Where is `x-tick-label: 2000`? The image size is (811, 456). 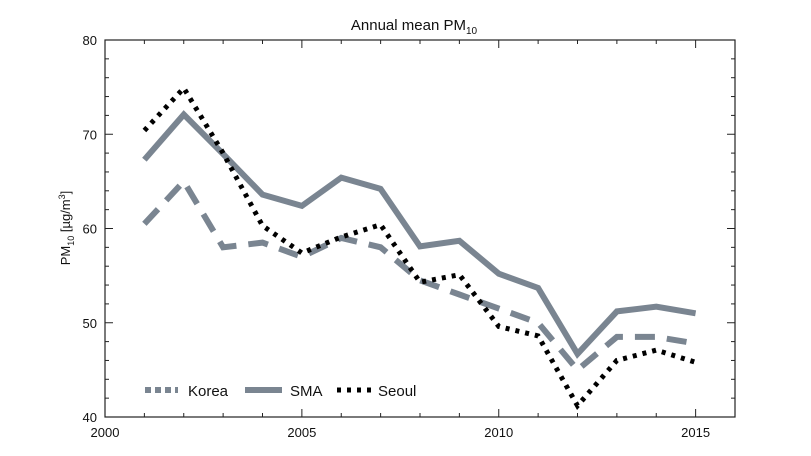 x-tick-label: 2000 is located at coordinates (105, 432).